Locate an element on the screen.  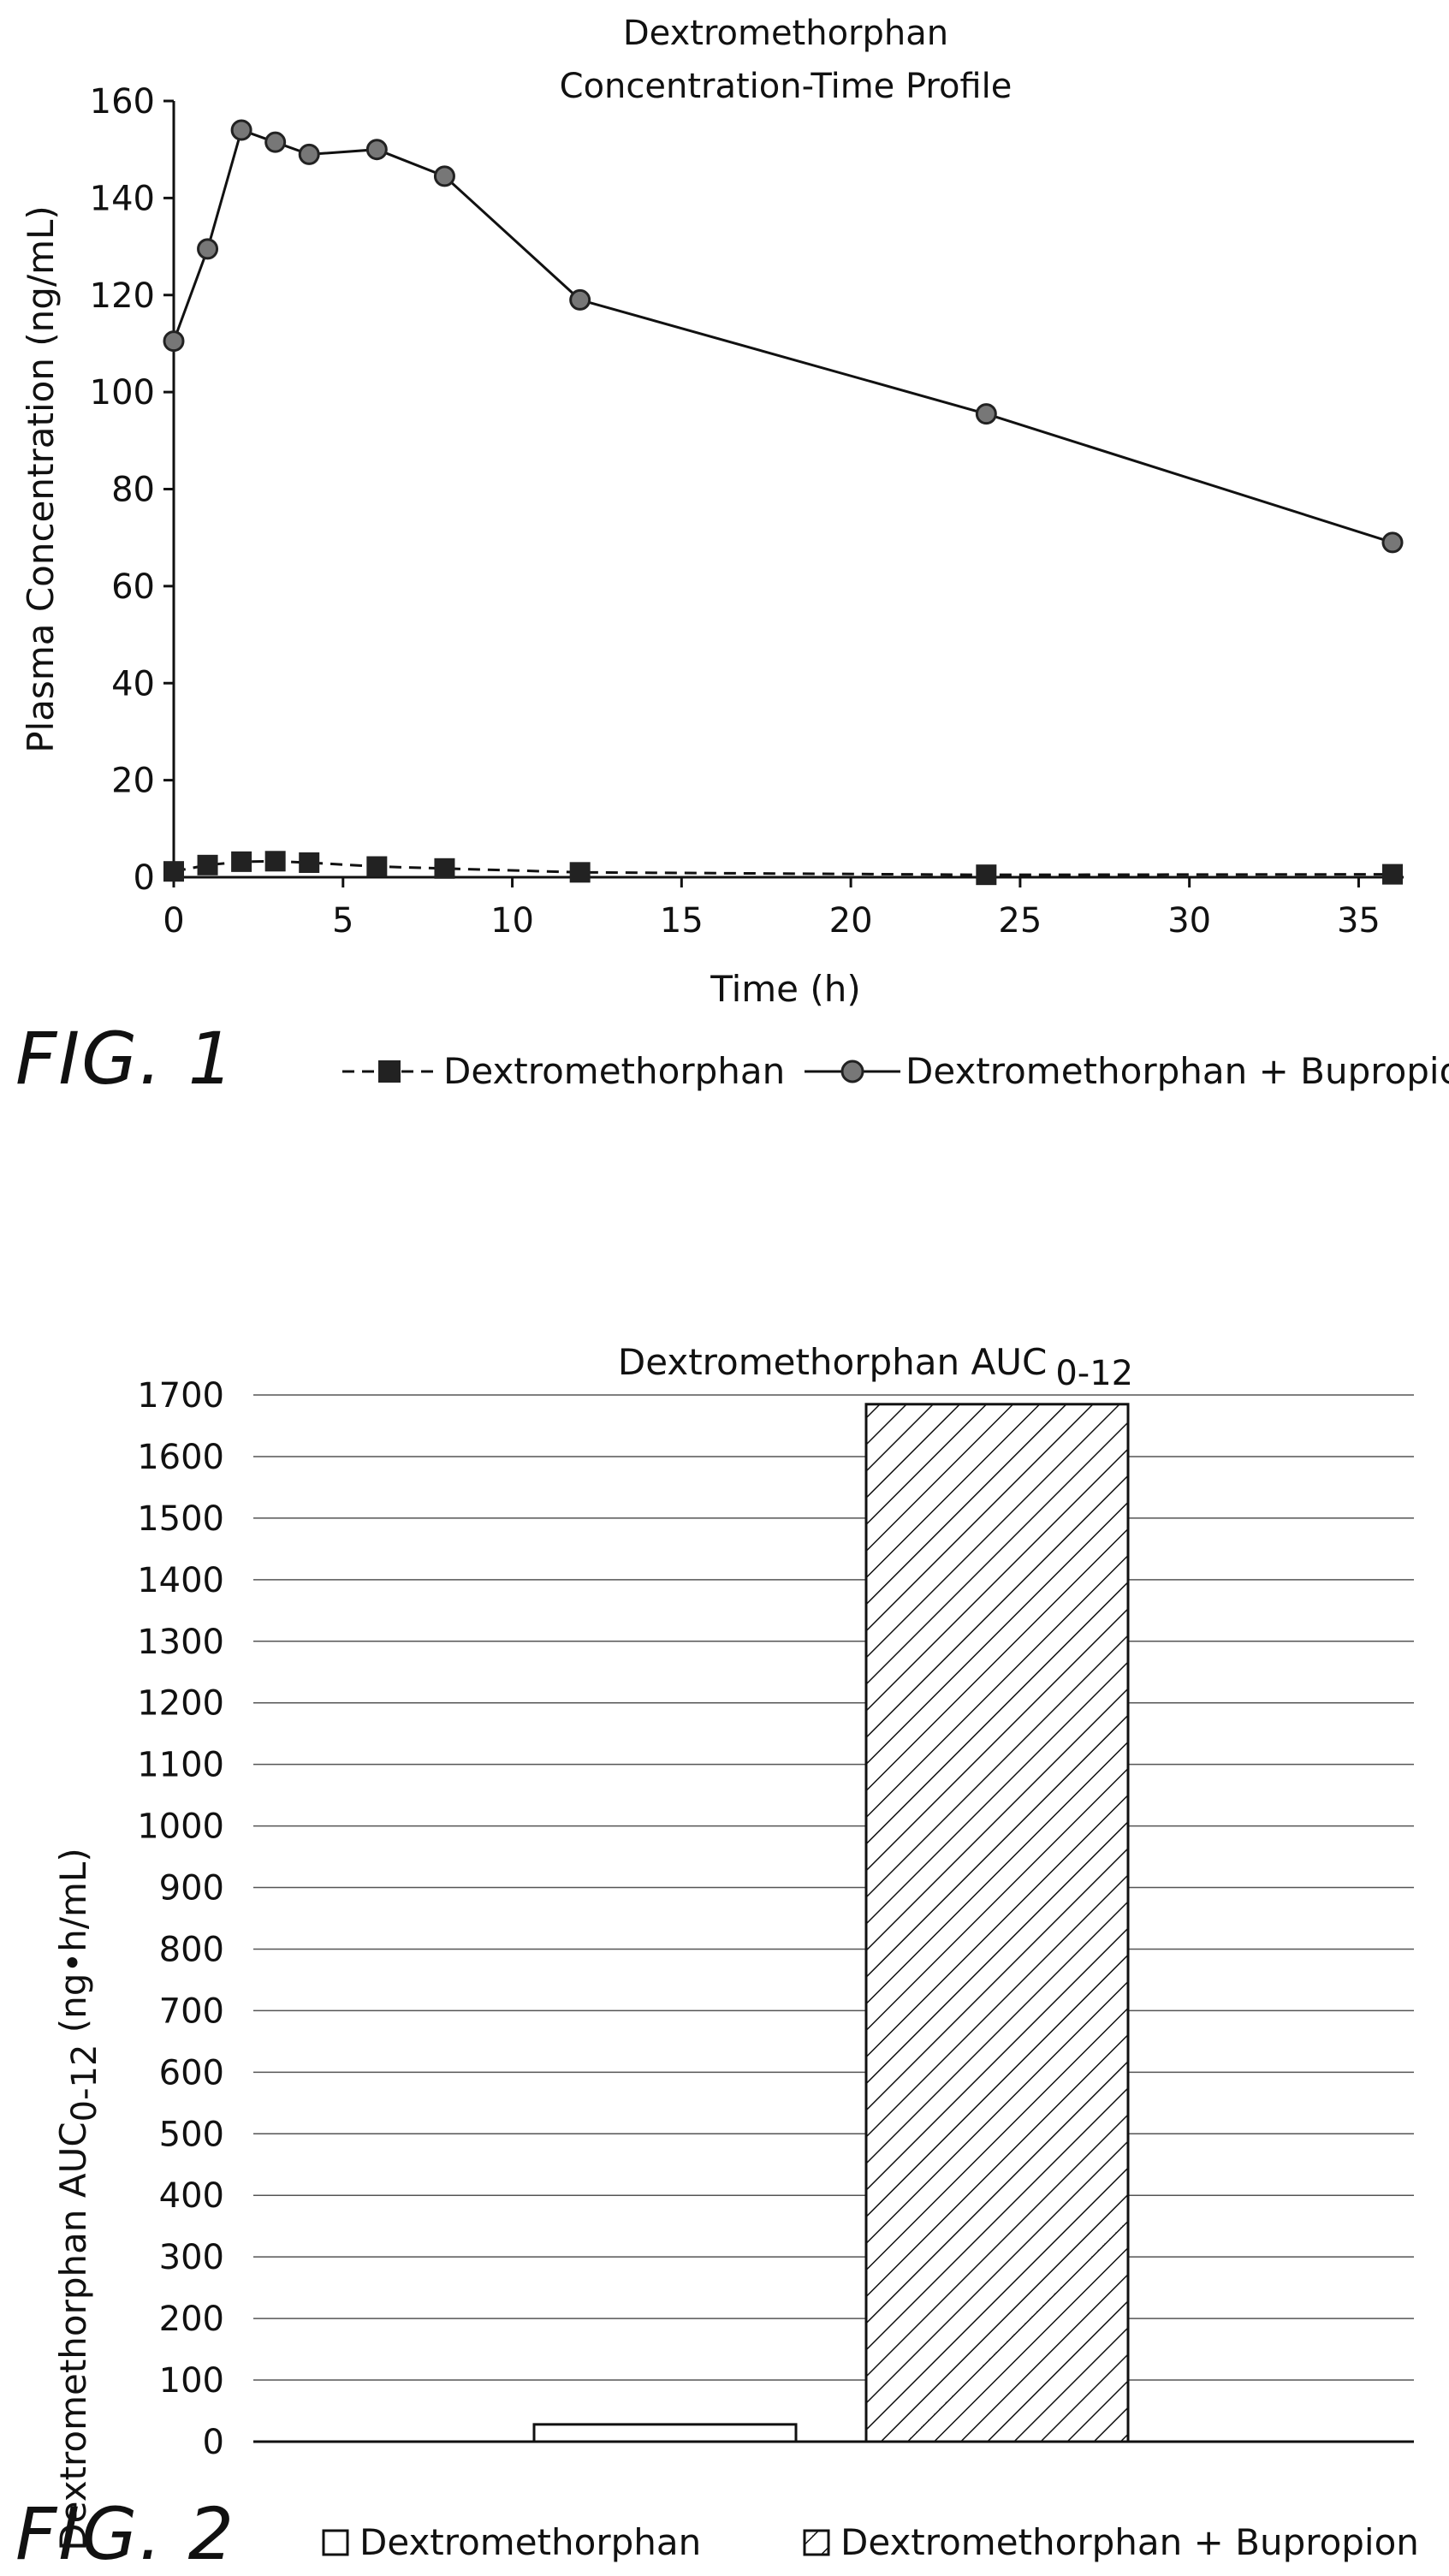
legend-plain-swatch is located at coordinates (335, 2542).